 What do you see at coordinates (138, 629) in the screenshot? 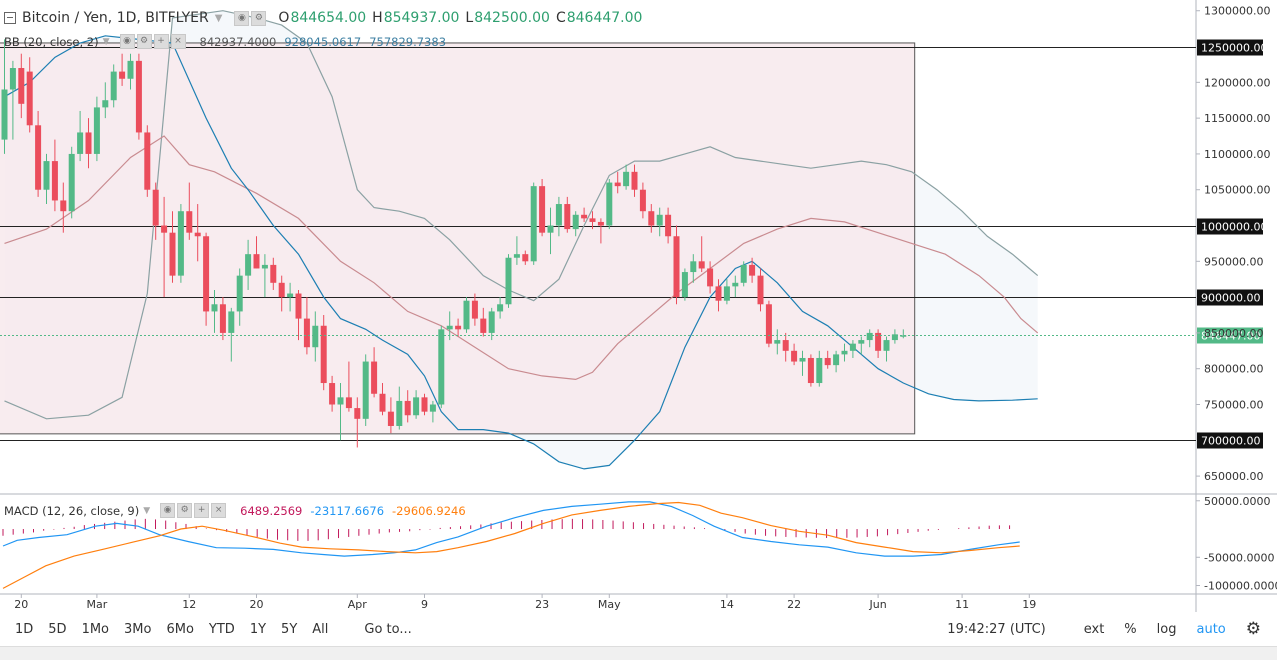
I see `timeframe-3mo: 3Mo` at bounding box center [138, 629].